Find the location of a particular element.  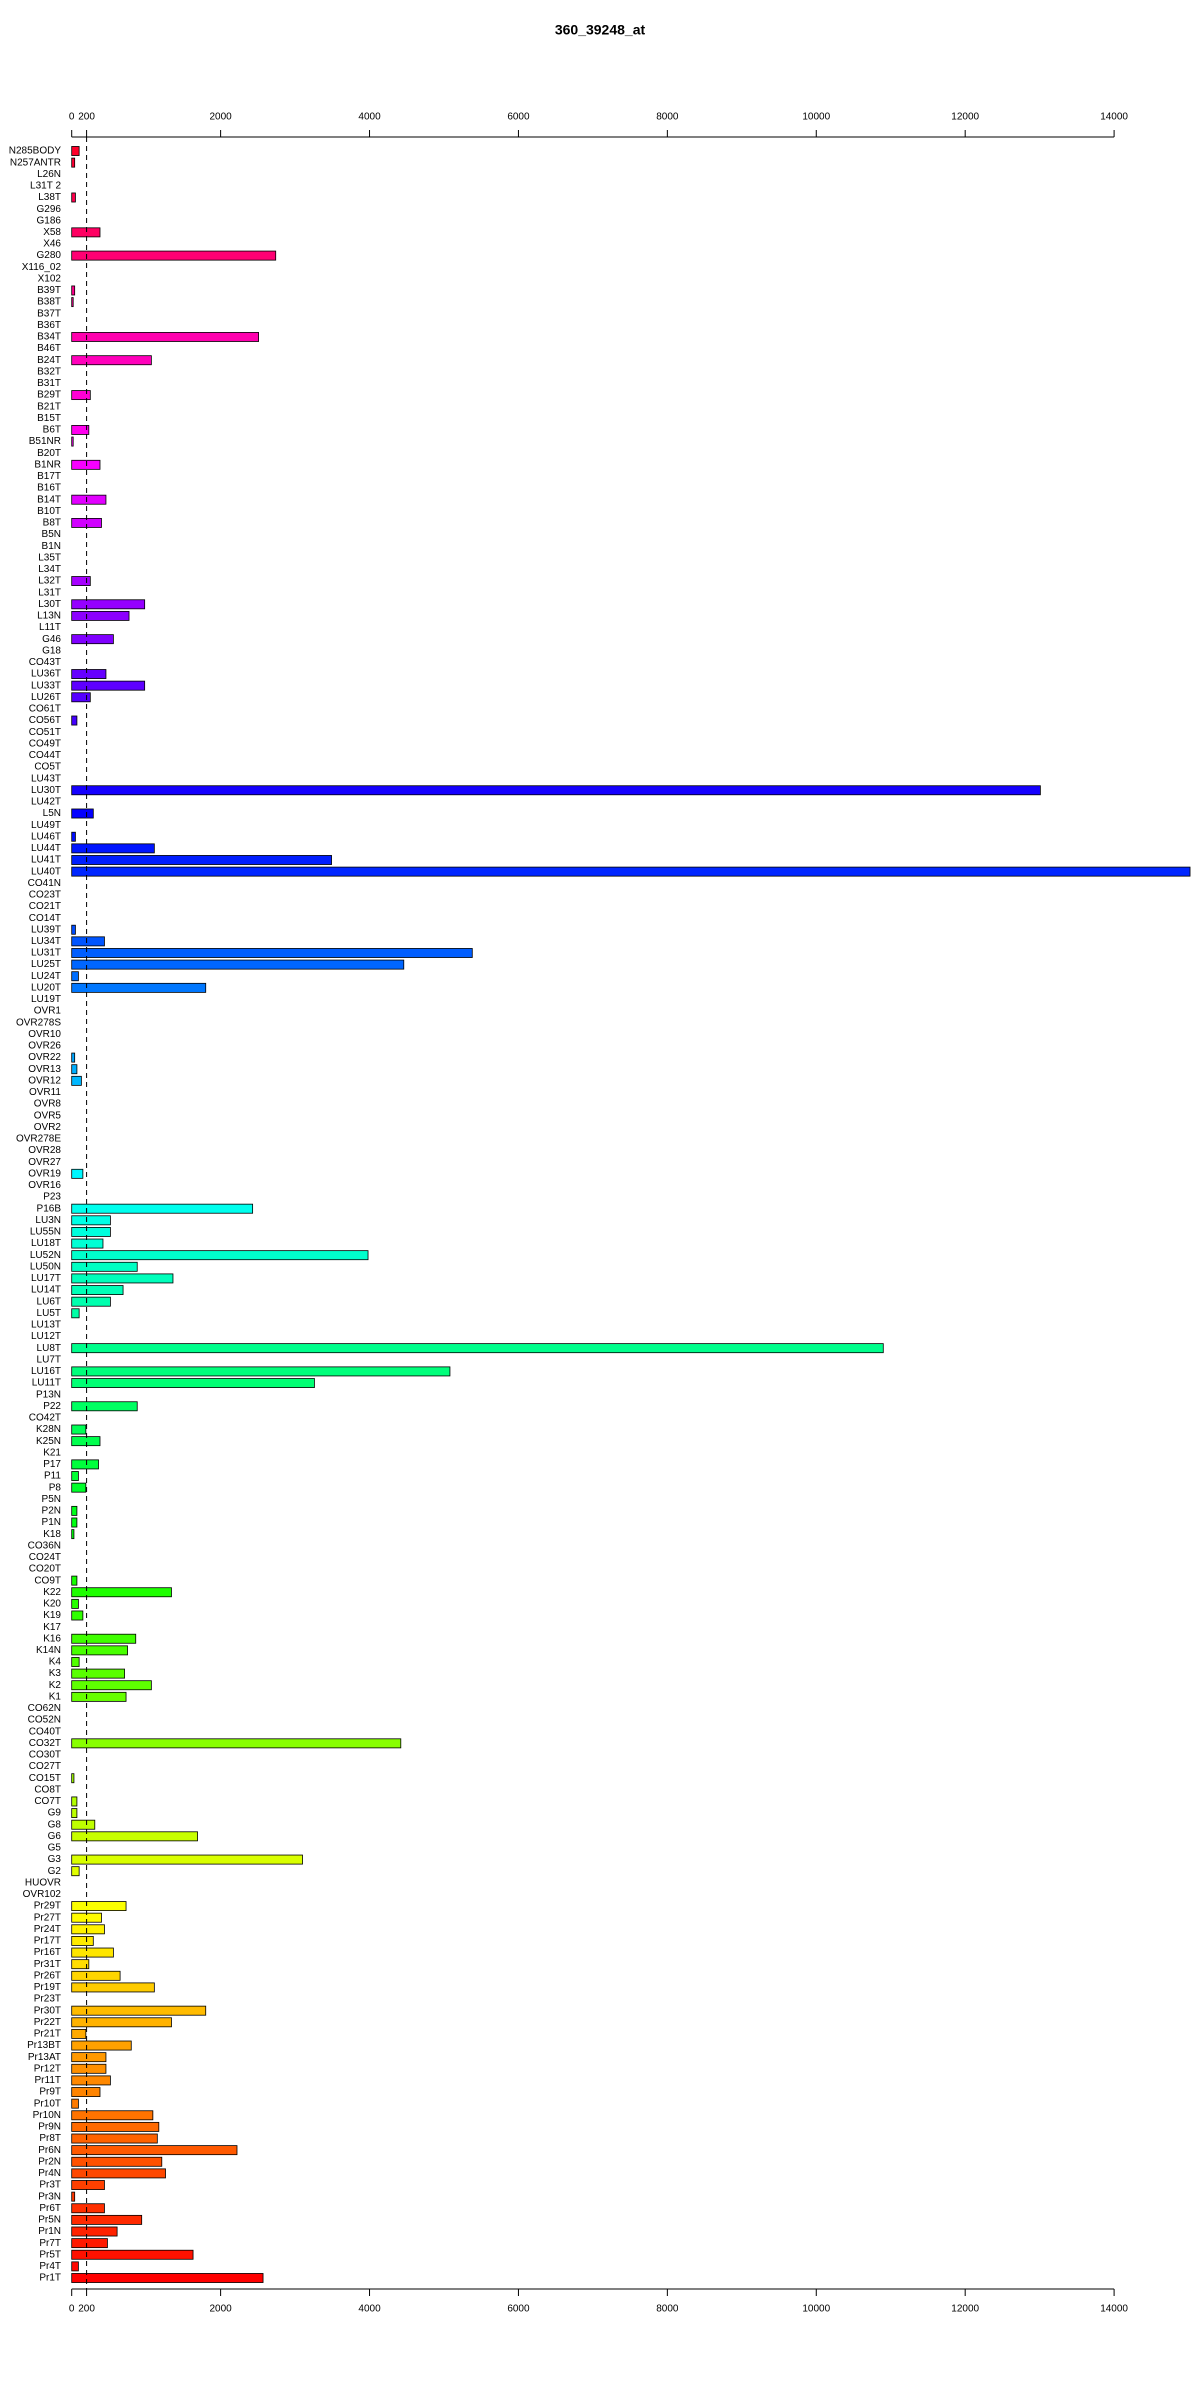

y-tick-label: K17 is located at coordinates (52, 1627).